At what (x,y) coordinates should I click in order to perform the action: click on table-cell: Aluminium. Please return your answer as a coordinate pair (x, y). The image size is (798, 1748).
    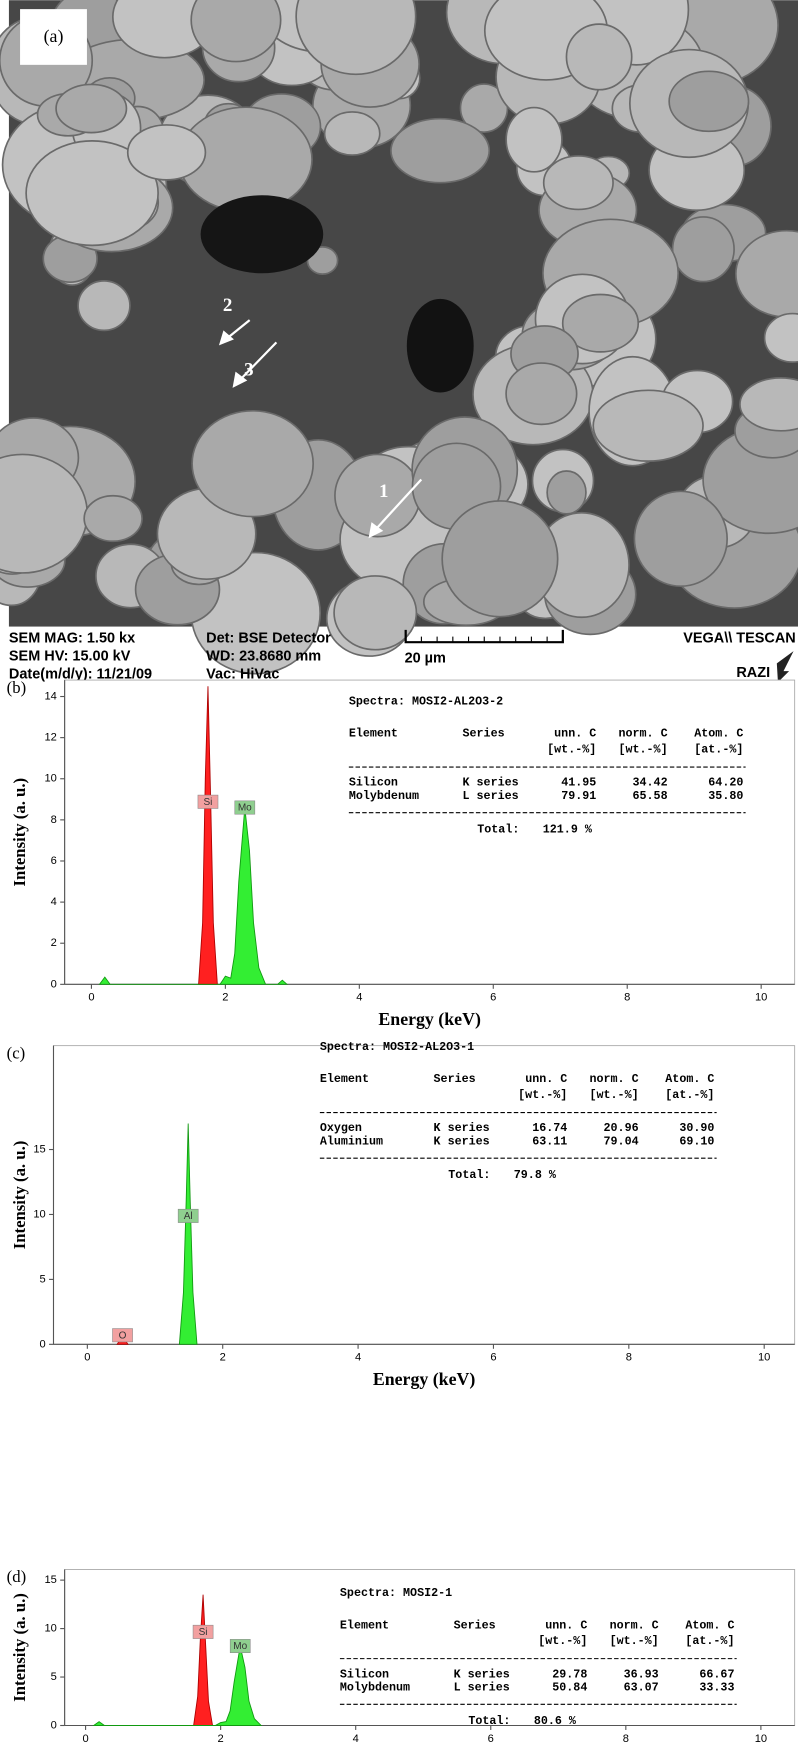
    Looking at the image, I should click on (351, 1142).